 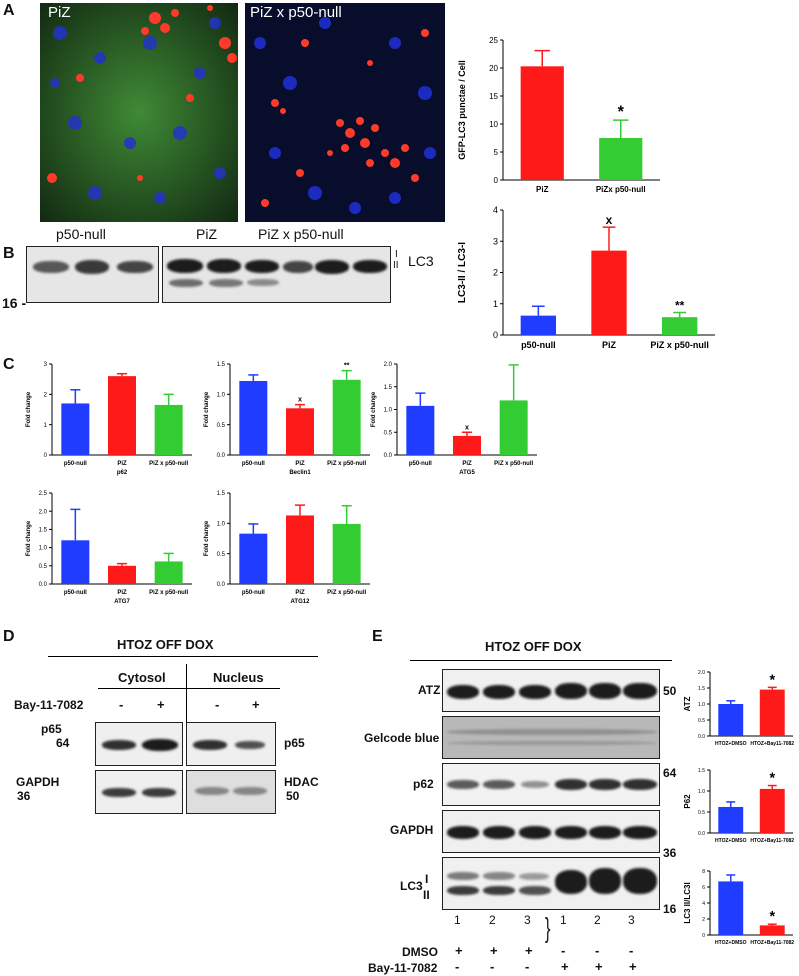 I want to click on y-axis-label: P62, so click(x=687, y=801).